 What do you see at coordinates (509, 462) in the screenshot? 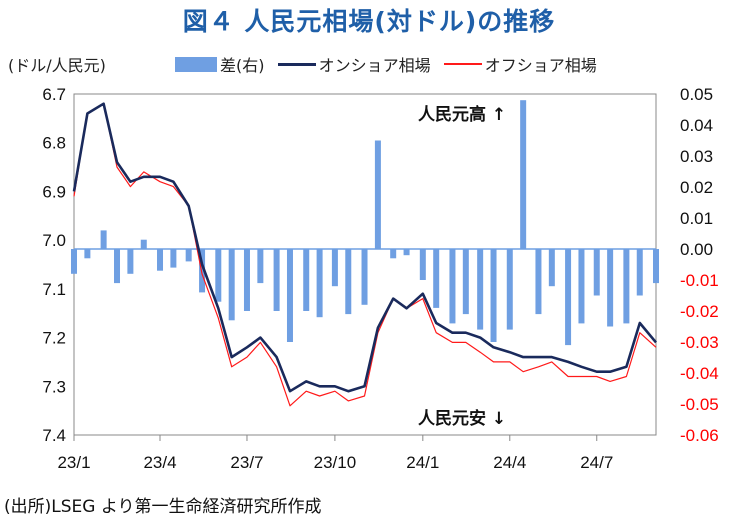
I see `x-tick-label: 24/4` at bounding box center [509, 462].